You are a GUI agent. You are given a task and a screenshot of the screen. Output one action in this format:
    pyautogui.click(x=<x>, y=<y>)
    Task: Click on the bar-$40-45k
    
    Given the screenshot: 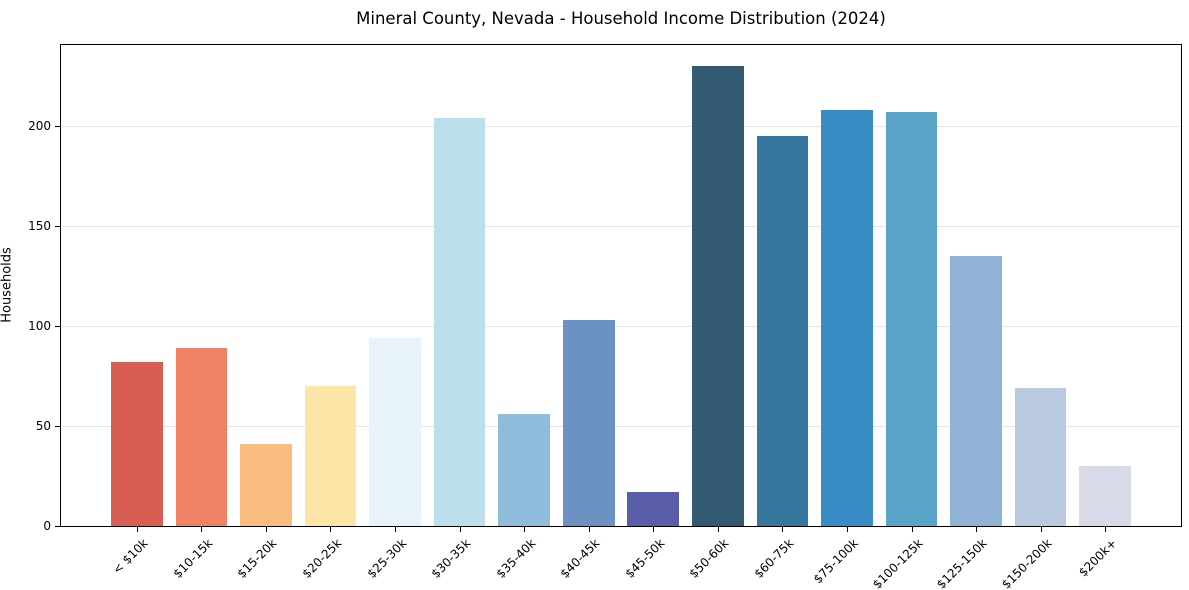 What is the action you would take?
    pyautogui.click(x=588, y=423)
    